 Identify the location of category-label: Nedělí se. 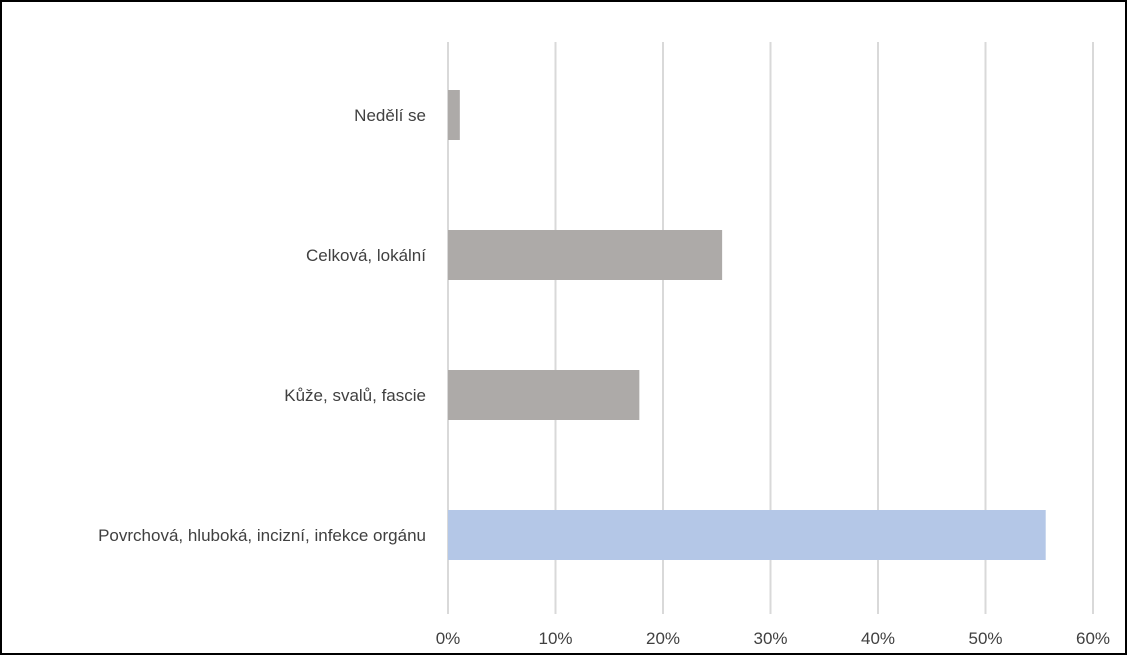
(390, 115).